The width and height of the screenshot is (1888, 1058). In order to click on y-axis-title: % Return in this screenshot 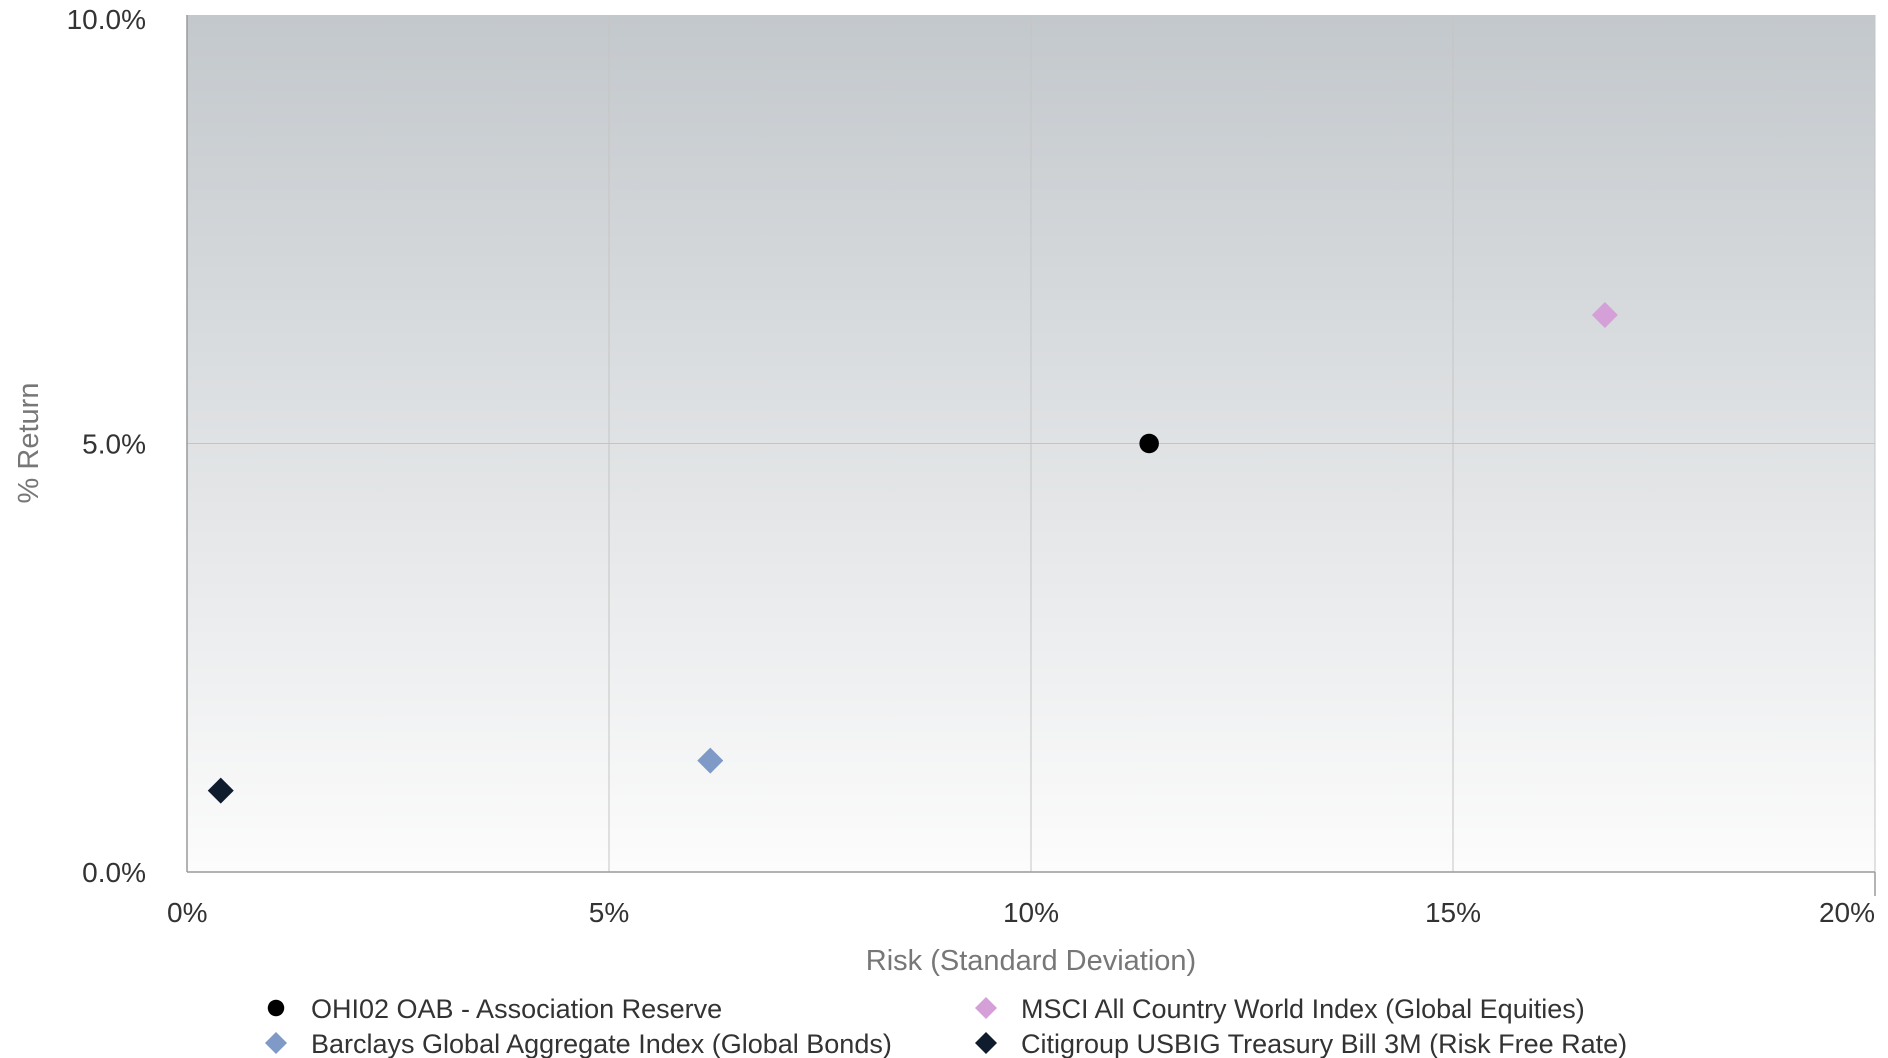, I will do `click(29, 443)`.